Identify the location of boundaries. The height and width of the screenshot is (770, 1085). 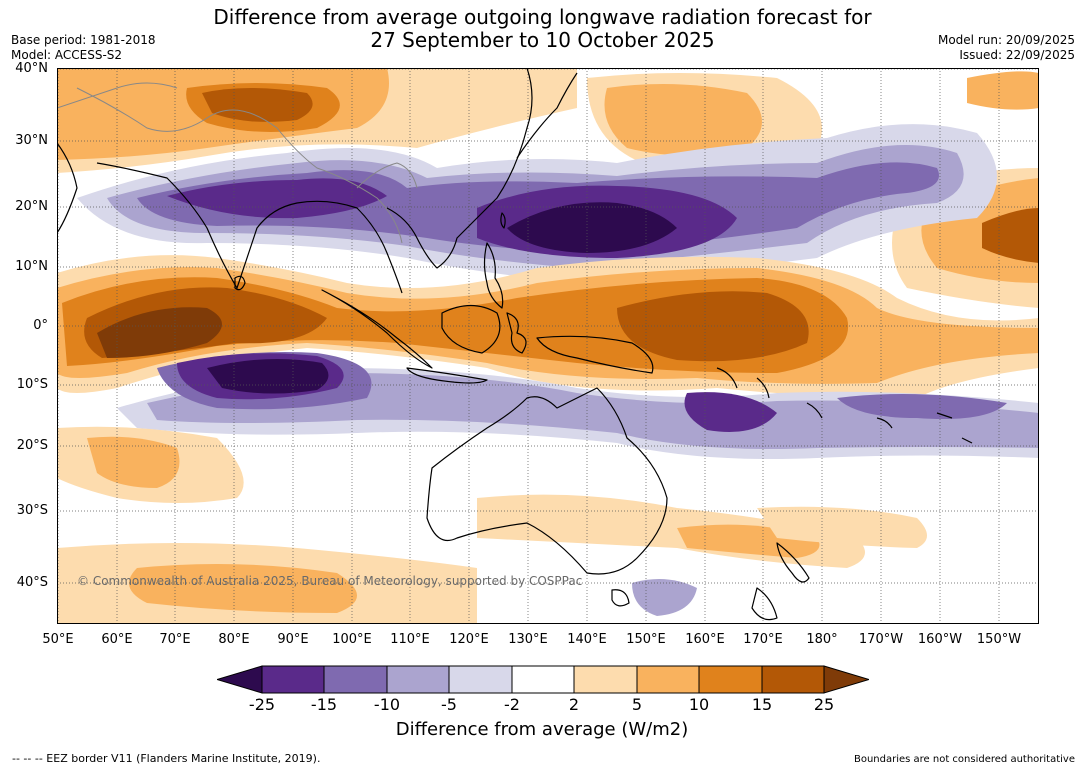
(237, 163).